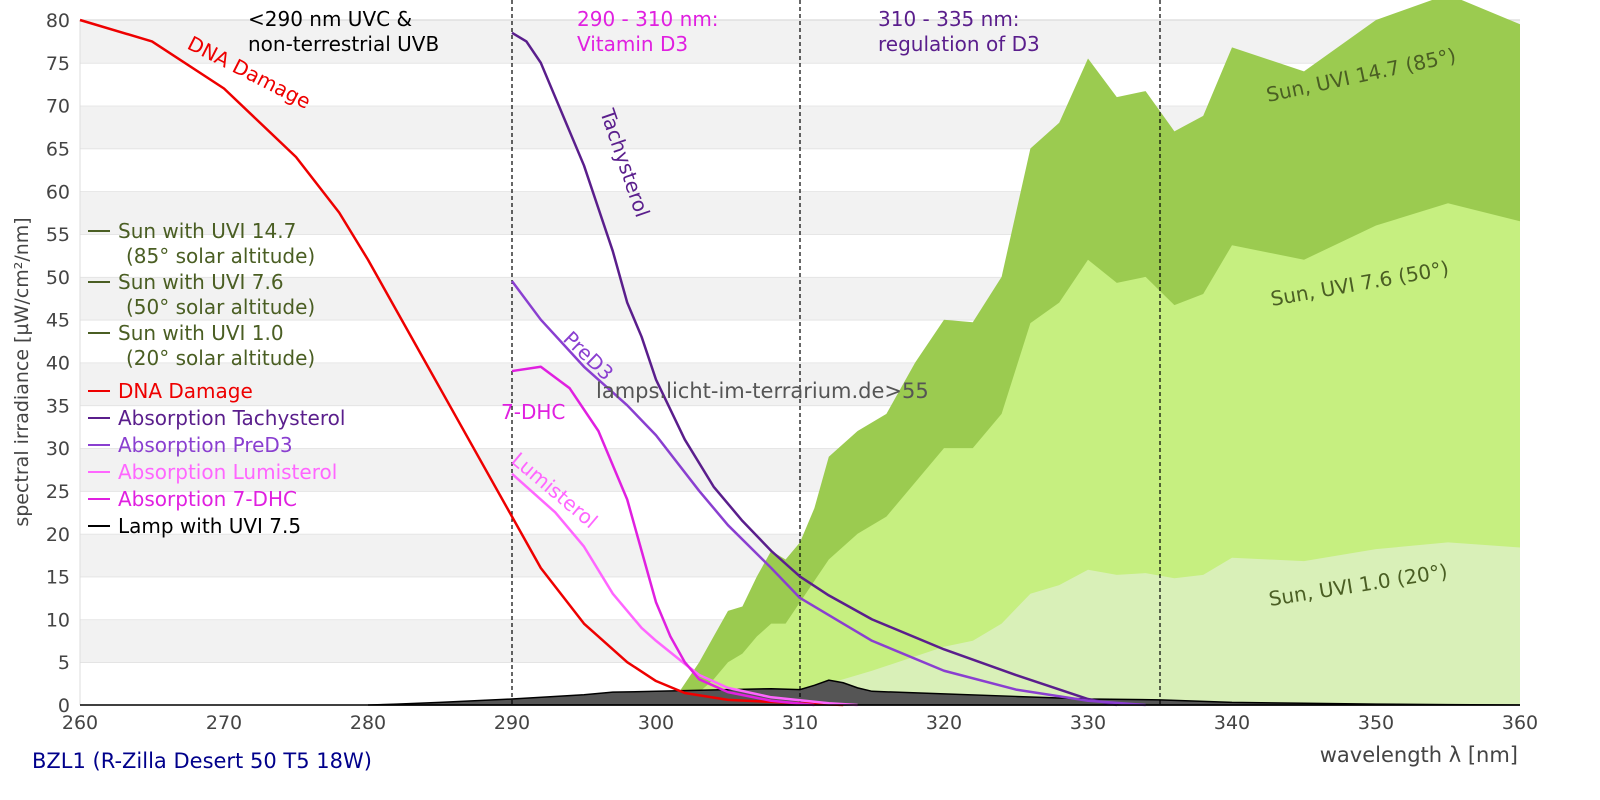 Image resolution: width=1600 pixels, height=800 pixels. Describe the element at coordinates (58, 321) in the screenshot. I see `y-tick-45: 45` at that location.